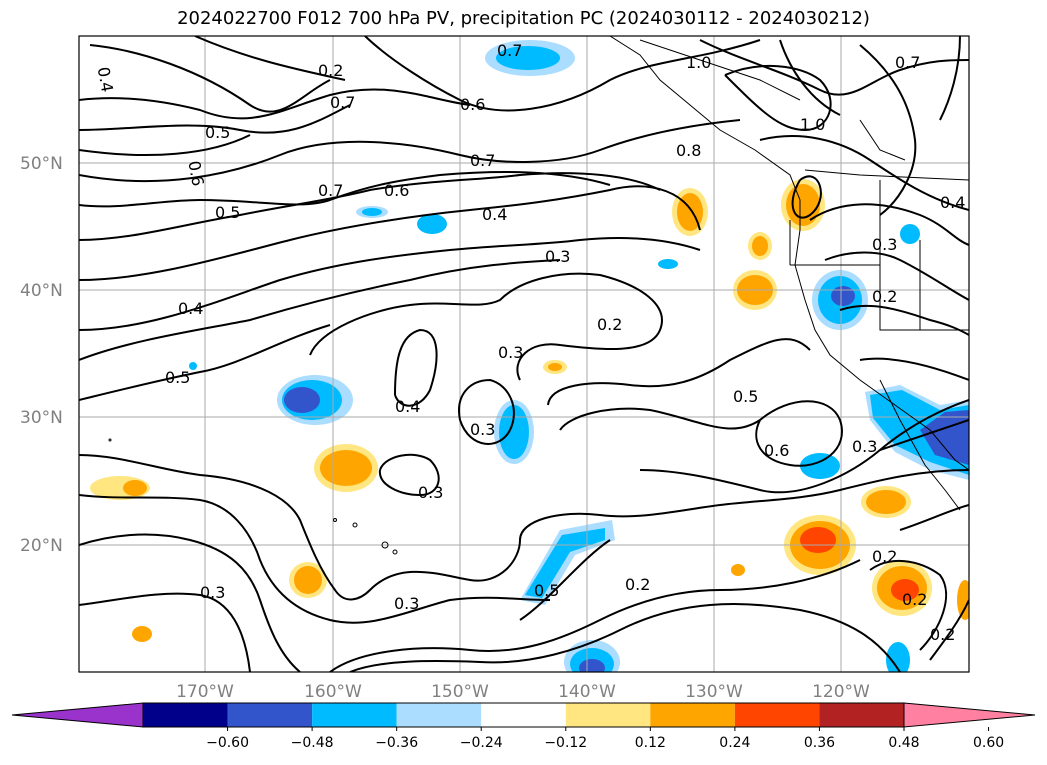 This screenshot has width=1047, height=765. I want to click on lon-label: 120°W, so click(841, 692).